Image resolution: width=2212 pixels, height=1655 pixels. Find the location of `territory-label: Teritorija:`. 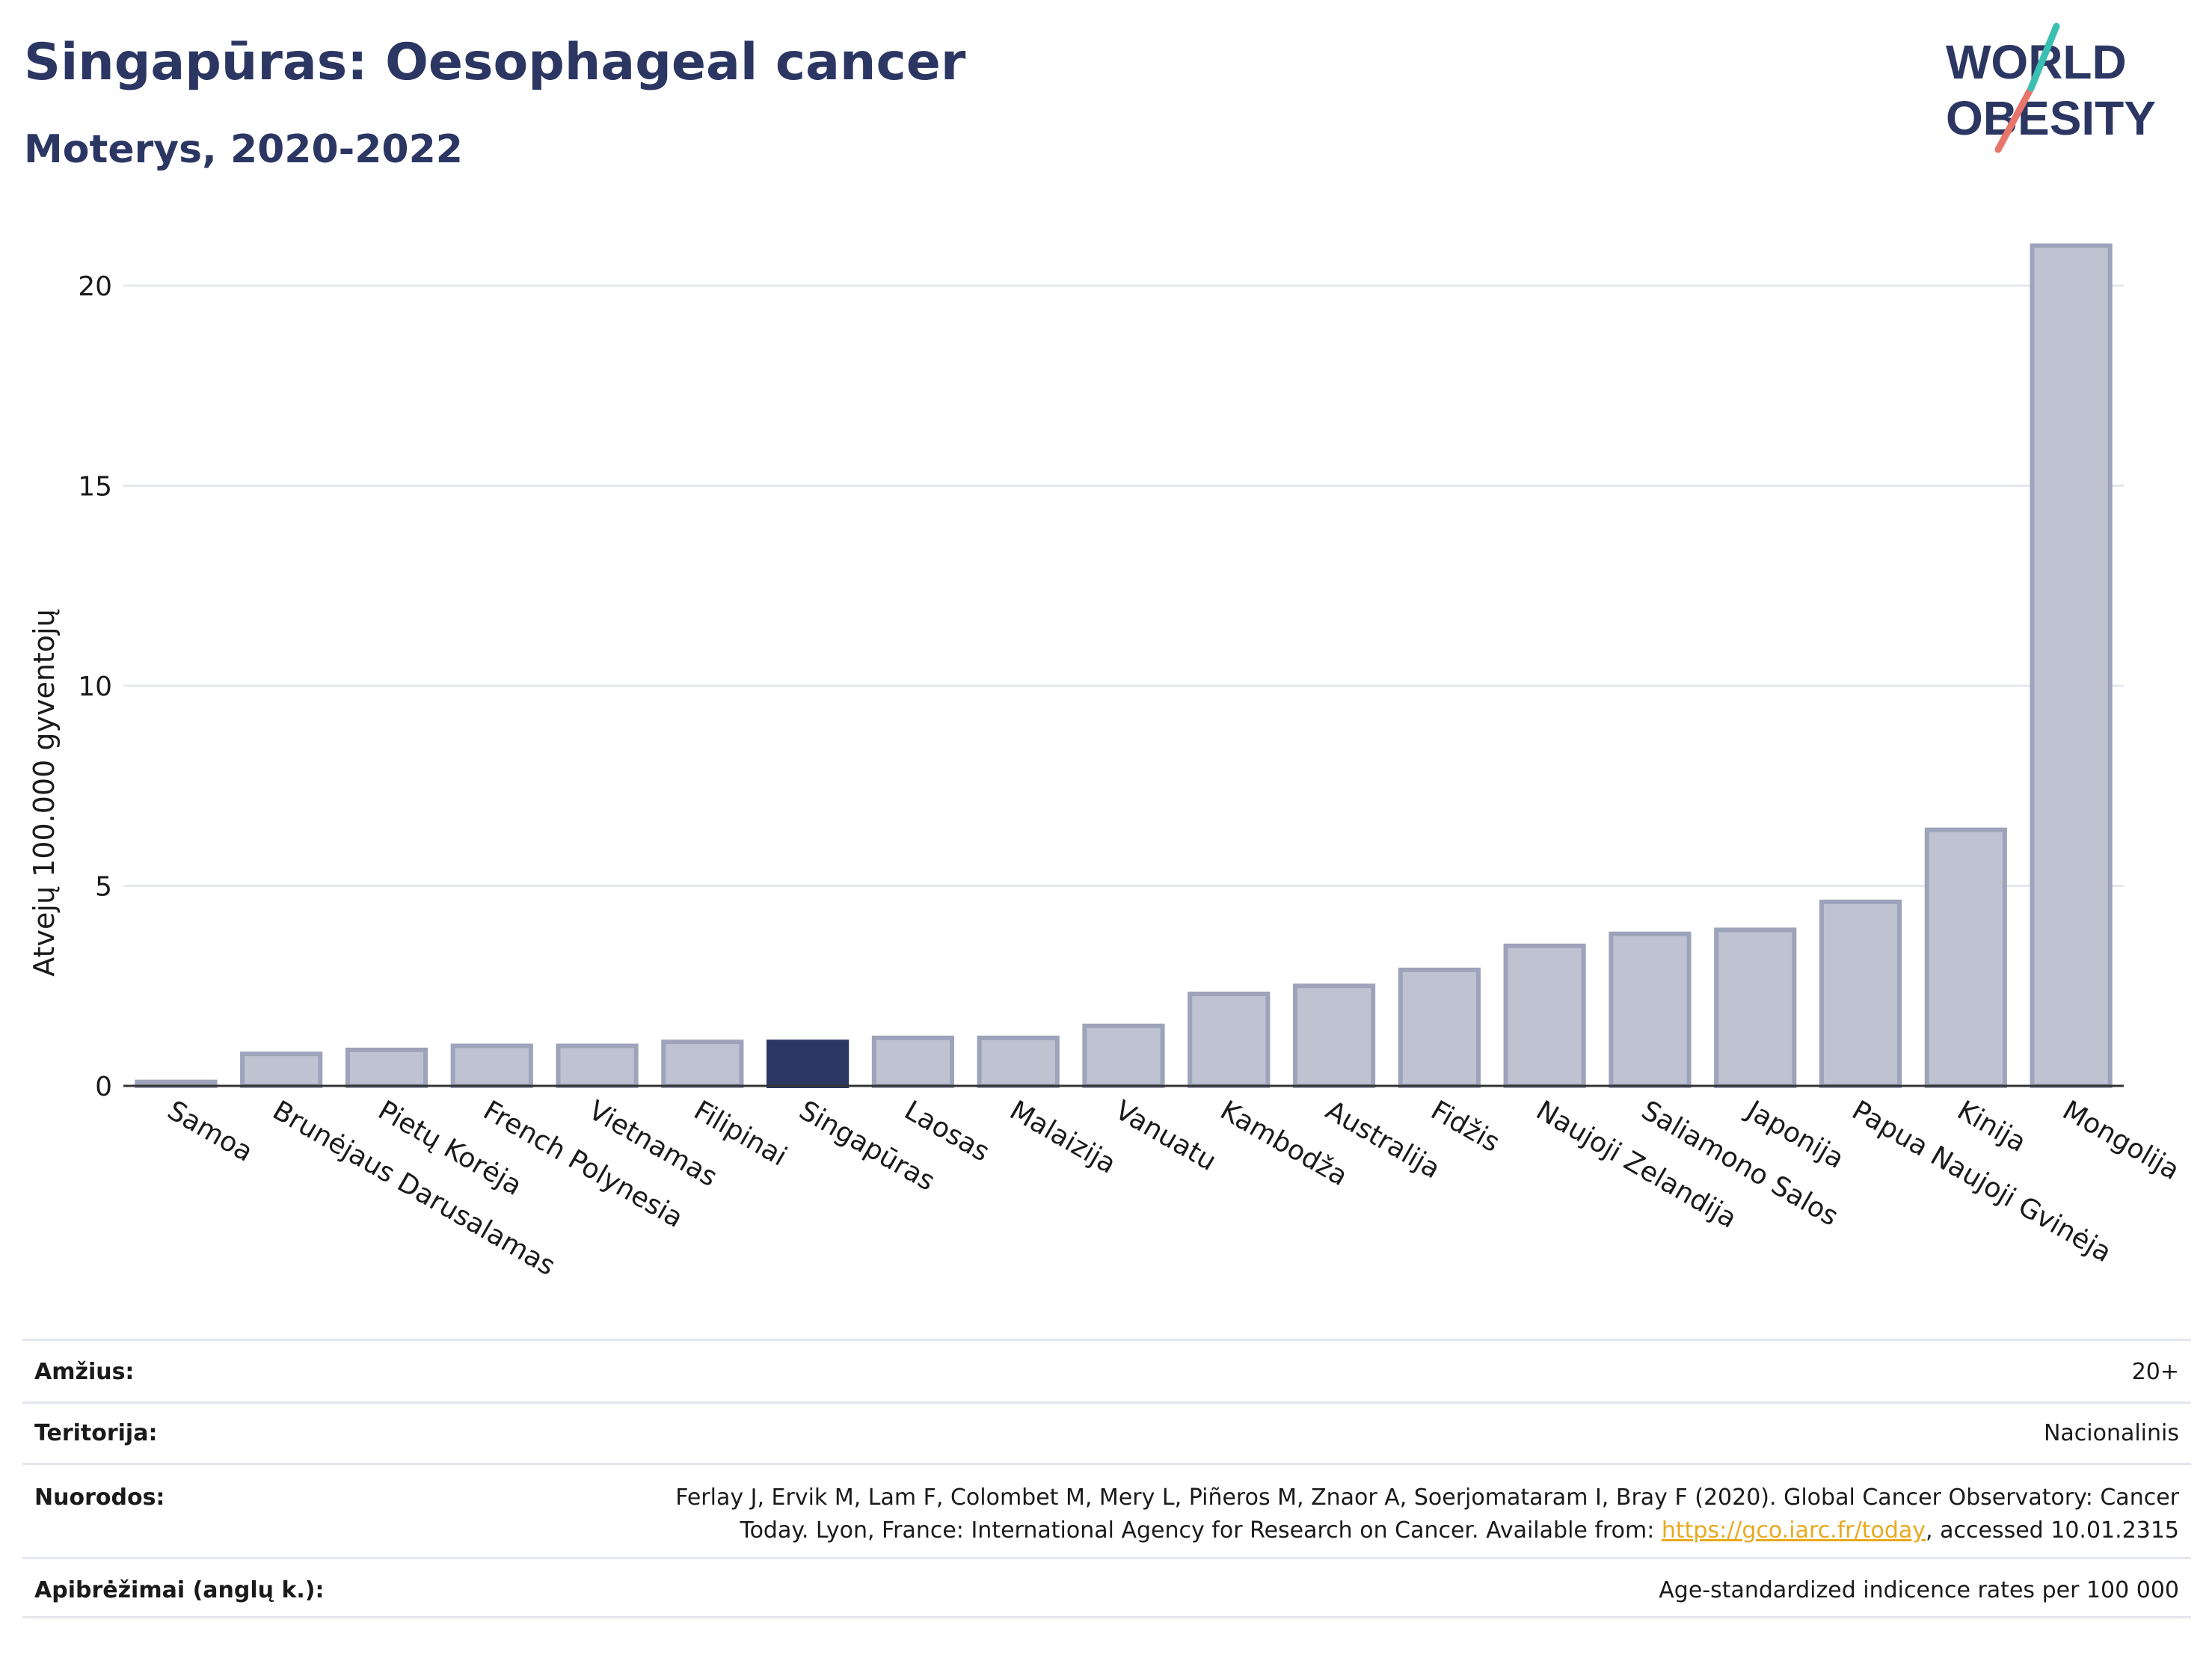

territory-label: Teritorija: is located at coordinates (96, 1433).